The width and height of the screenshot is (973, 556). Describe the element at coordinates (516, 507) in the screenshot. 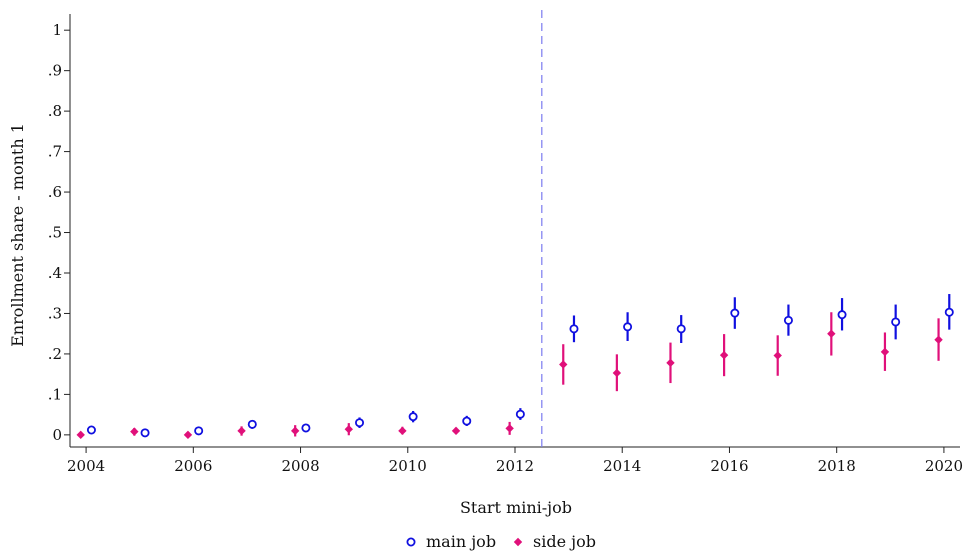

I see `x-axis-title: Start mini-job` at that location.